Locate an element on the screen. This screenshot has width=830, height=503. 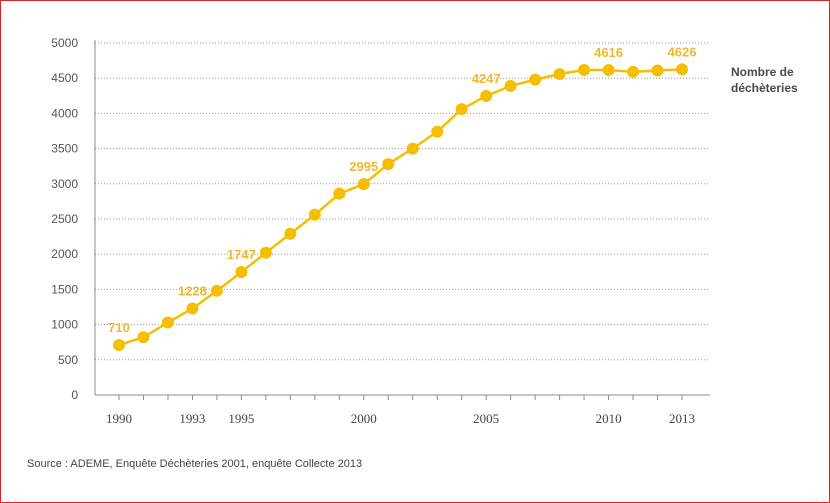
y-tick-label: 2000 is located at coordinates (64, 254).